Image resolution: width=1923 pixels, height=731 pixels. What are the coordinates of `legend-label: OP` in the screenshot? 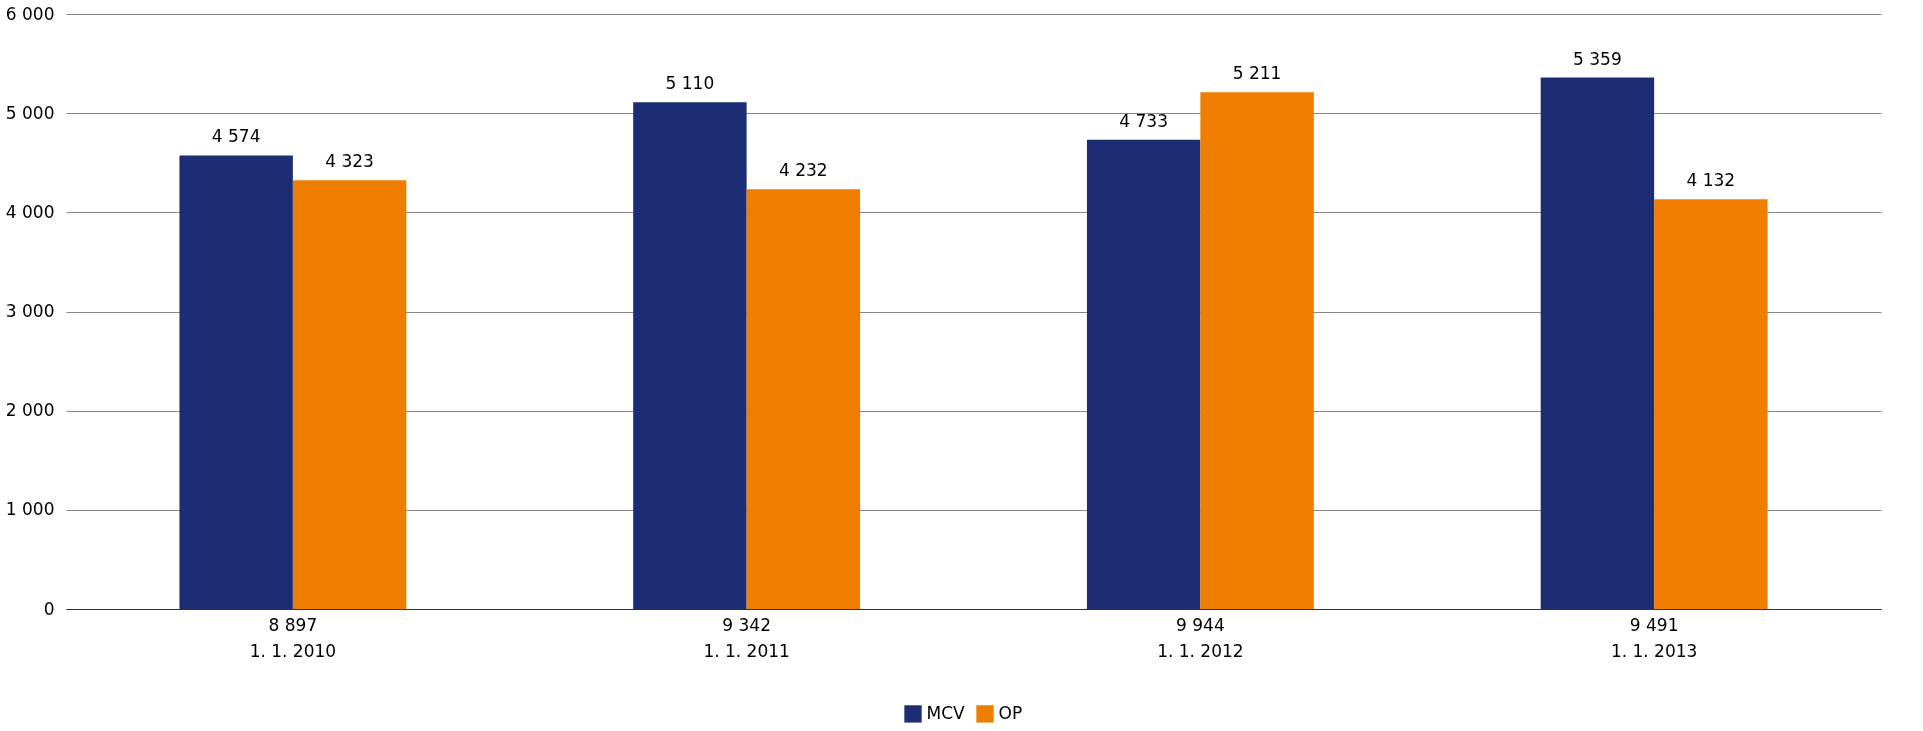 It's located at (1010, 712).